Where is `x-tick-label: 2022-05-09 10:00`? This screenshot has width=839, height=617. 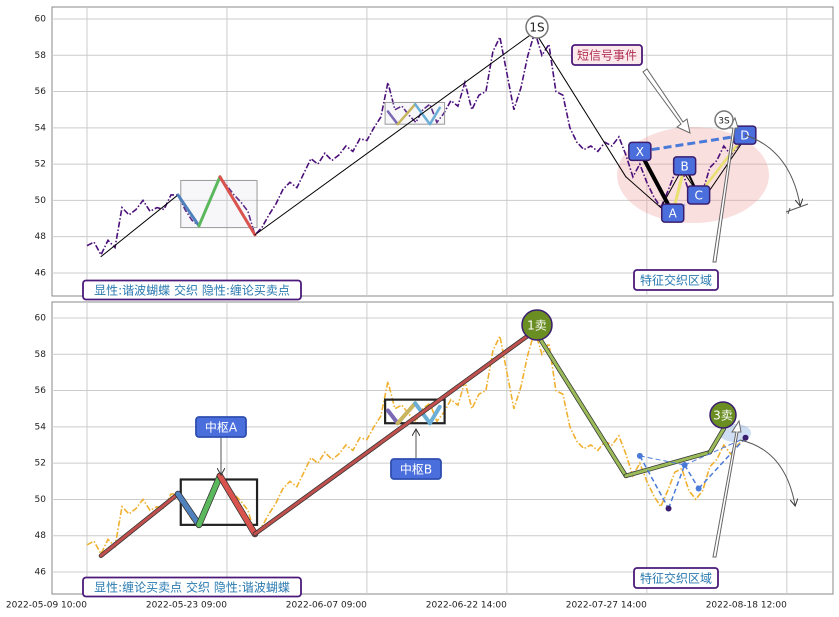
x-tick-label: 2022-05-09 10:00 is located at coordinates (46, 606).